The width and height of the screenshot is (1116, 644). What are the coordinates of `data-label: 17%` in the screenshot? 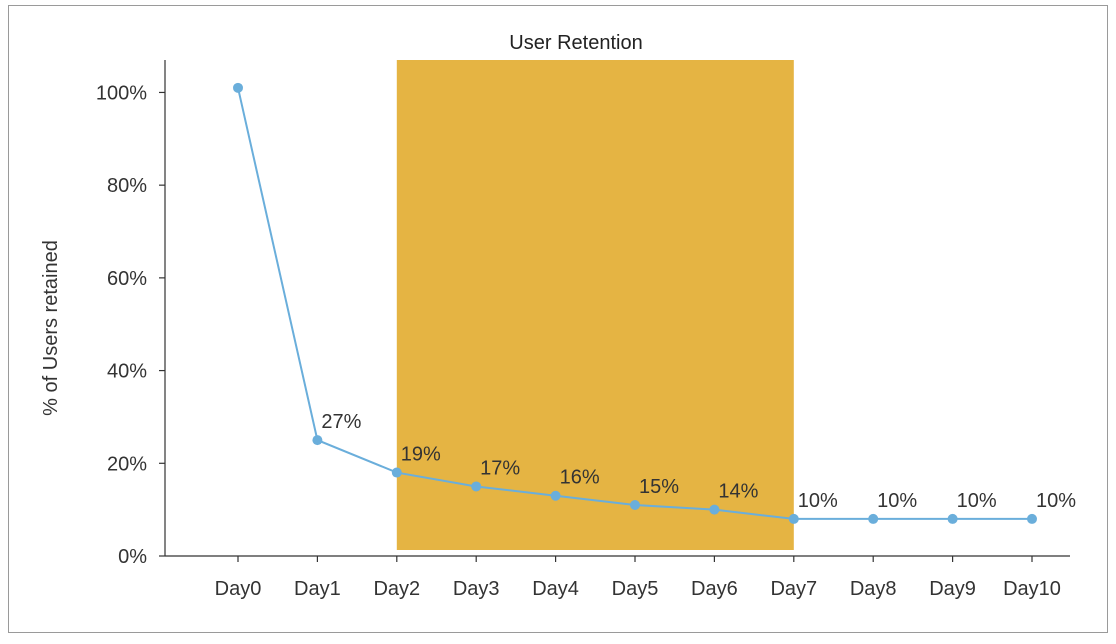 It's located at (500, 468).